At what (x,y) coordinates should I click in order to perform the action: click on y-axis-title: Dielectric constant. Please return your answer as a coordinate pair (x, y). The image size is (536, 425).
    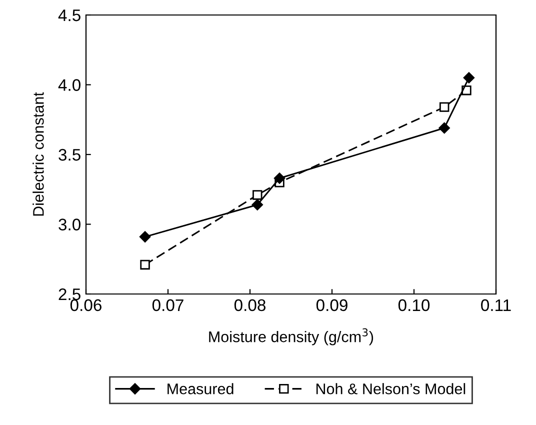
    Looking at the image, I should click on (38, 154).